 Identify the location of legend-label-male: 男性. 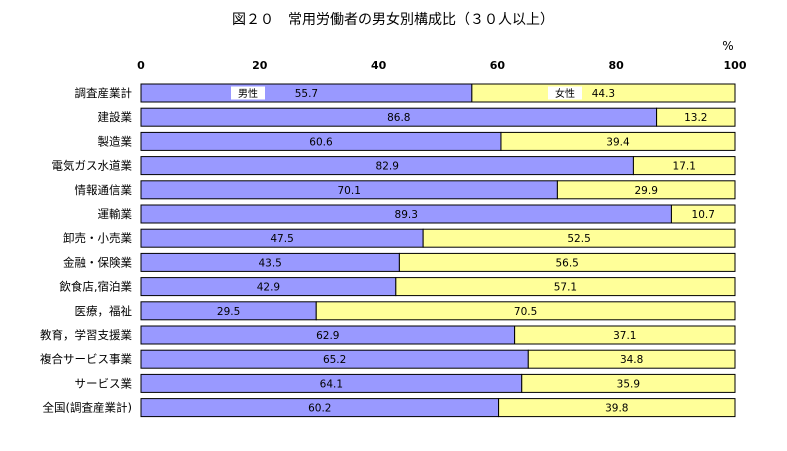
(248, 93).